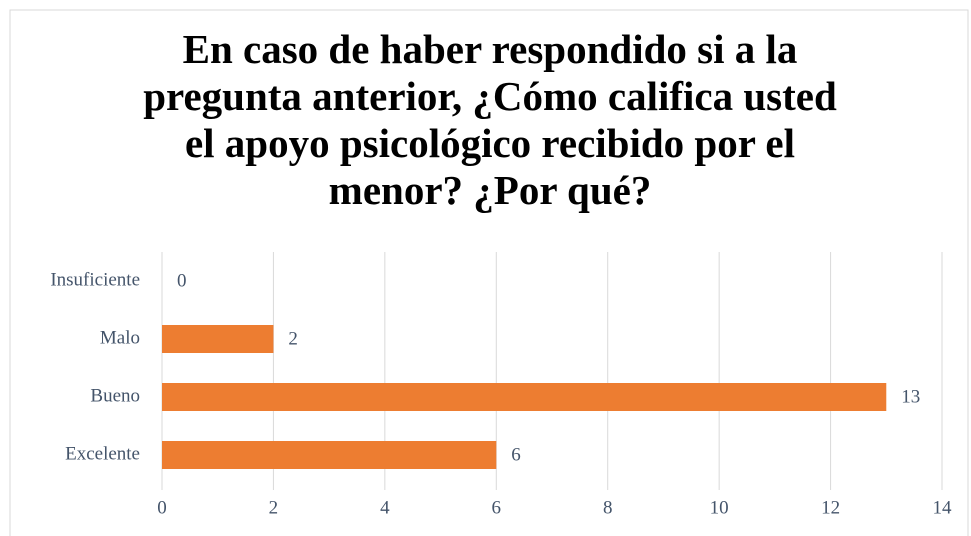  Describe the element at coordinates (385, 507) in the screenshot. I see `x-tick-label: 4` at that location.